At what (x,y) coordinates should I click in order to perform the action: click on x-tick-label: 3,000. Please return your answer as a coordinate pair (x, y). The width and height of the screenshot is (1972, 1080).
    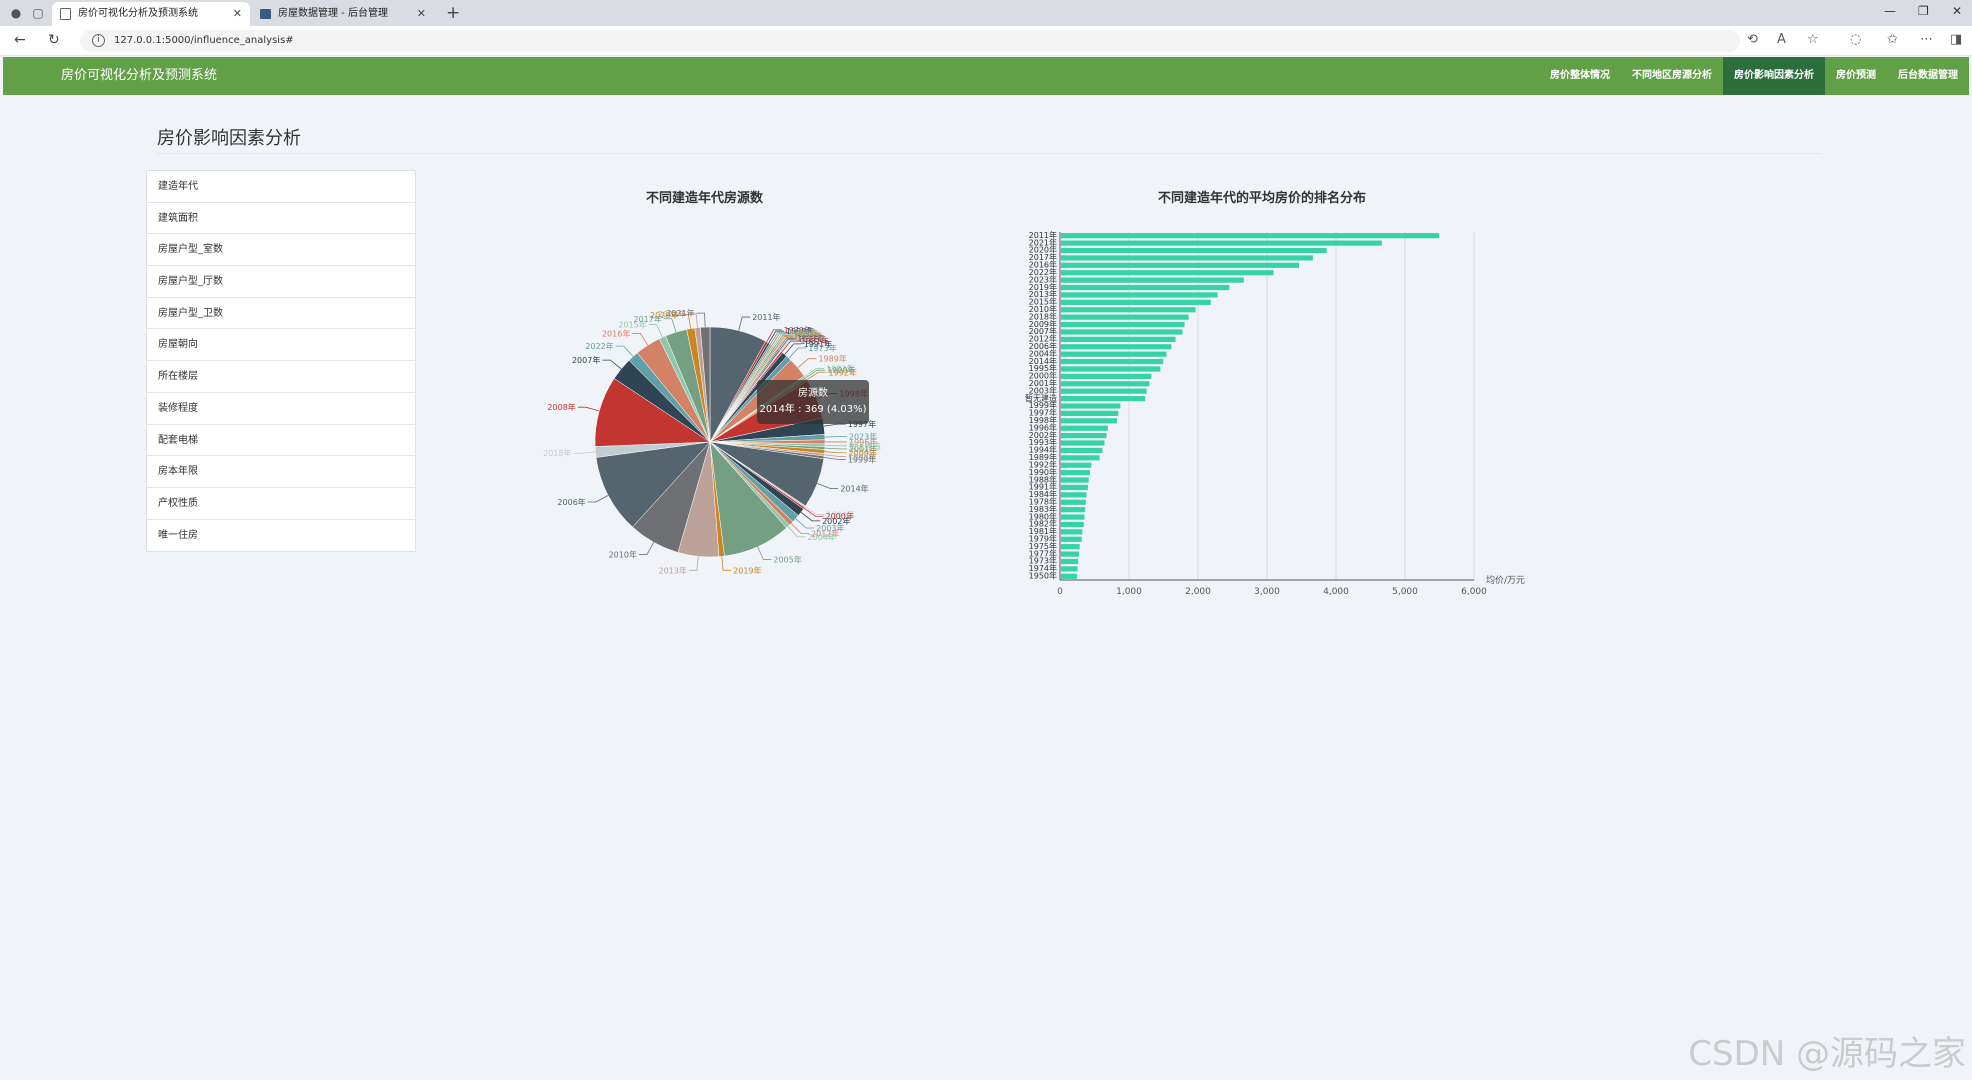
    Looking at the image, I should click on (1267, 592).